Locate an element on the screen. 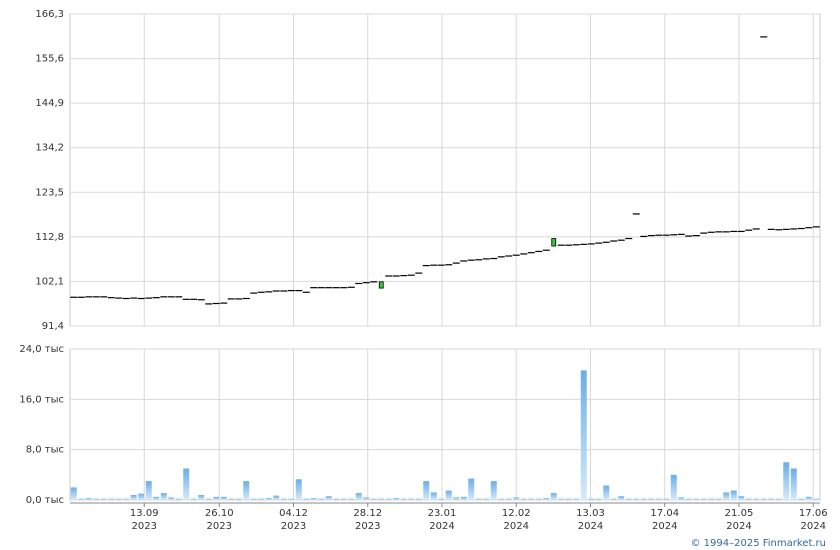 The image size is (840, 550). y-tick-label: 16,0 тыс is located at coordinates (41, 399).